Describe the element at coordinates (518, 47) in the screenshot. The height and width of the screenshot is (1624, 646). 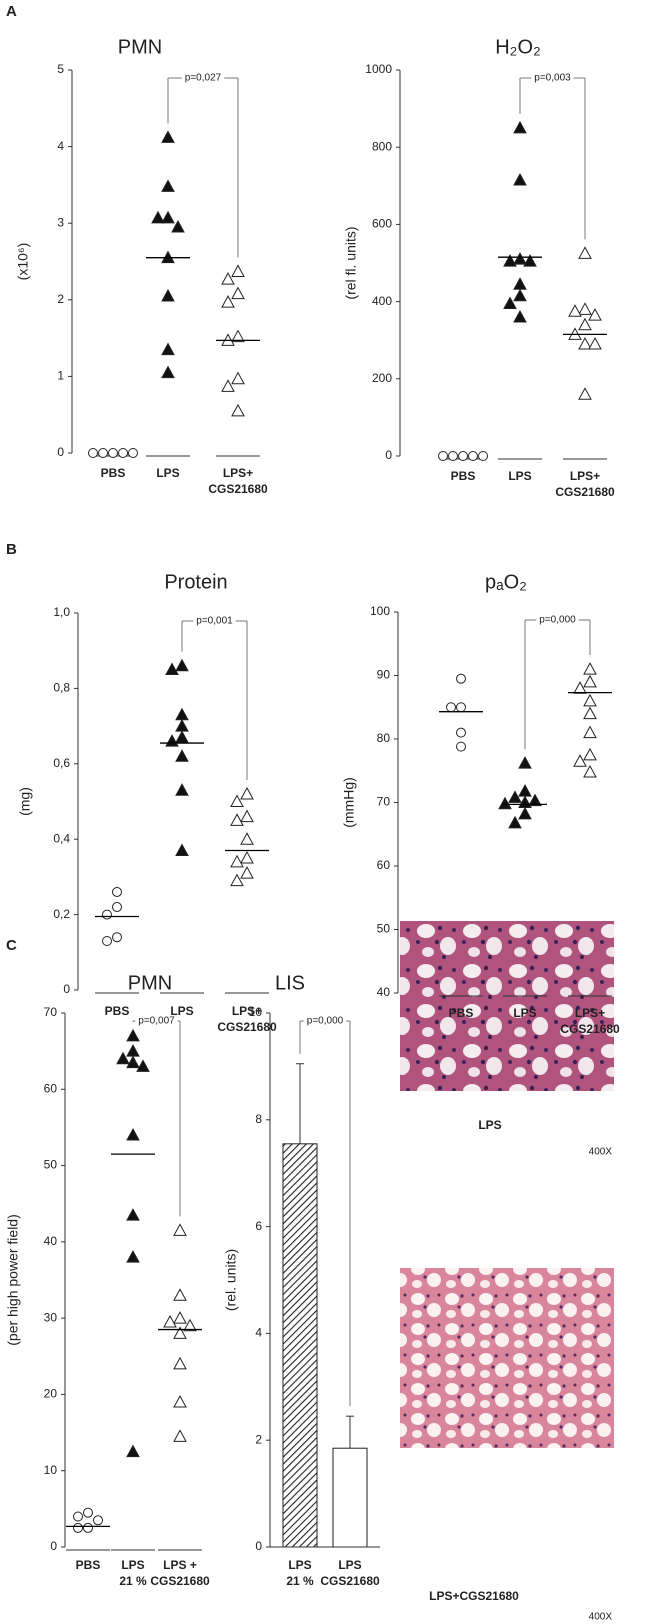
I see `chart-title: H₂O₂` at that location.